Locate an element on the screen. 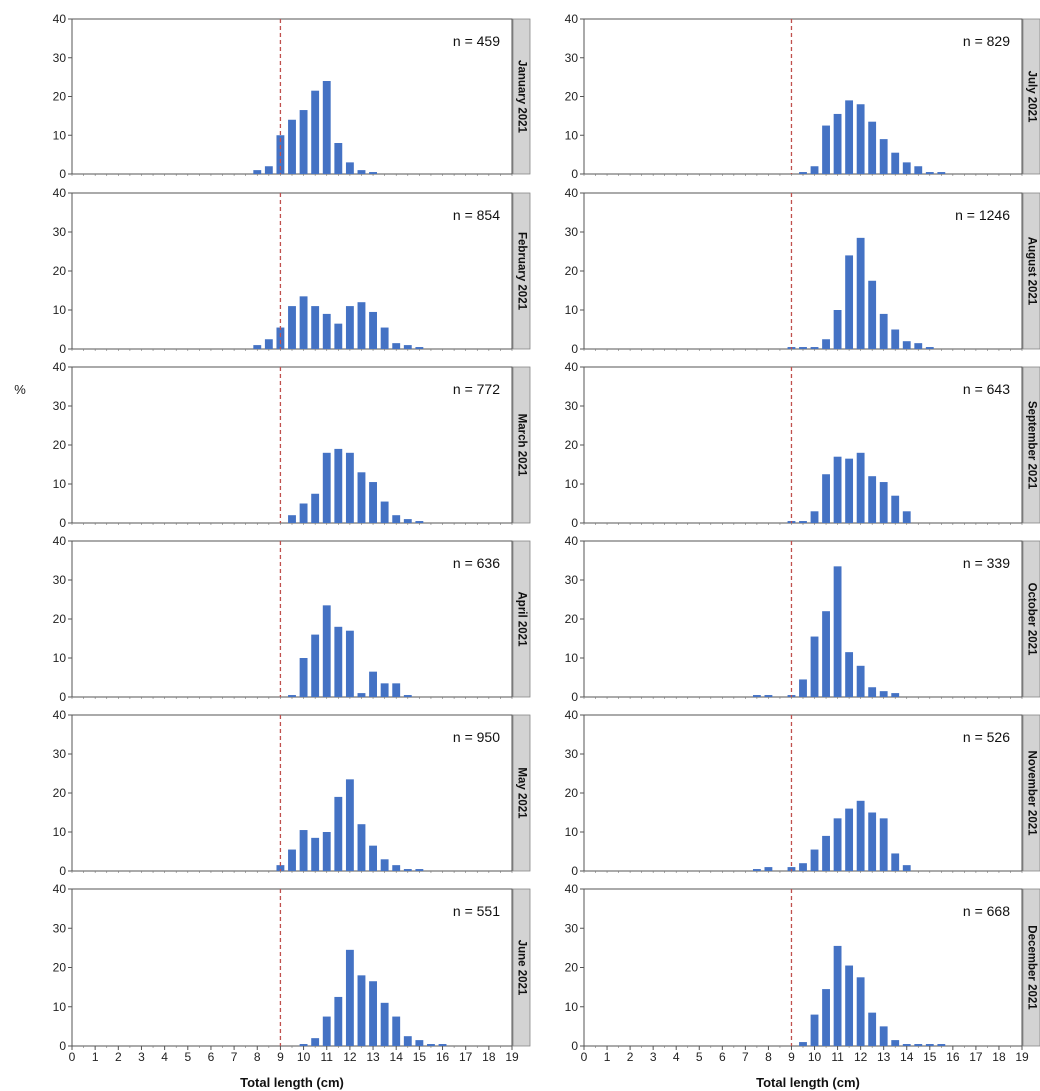  x-tick-label: 9 is located at coordinates (280, 1057).